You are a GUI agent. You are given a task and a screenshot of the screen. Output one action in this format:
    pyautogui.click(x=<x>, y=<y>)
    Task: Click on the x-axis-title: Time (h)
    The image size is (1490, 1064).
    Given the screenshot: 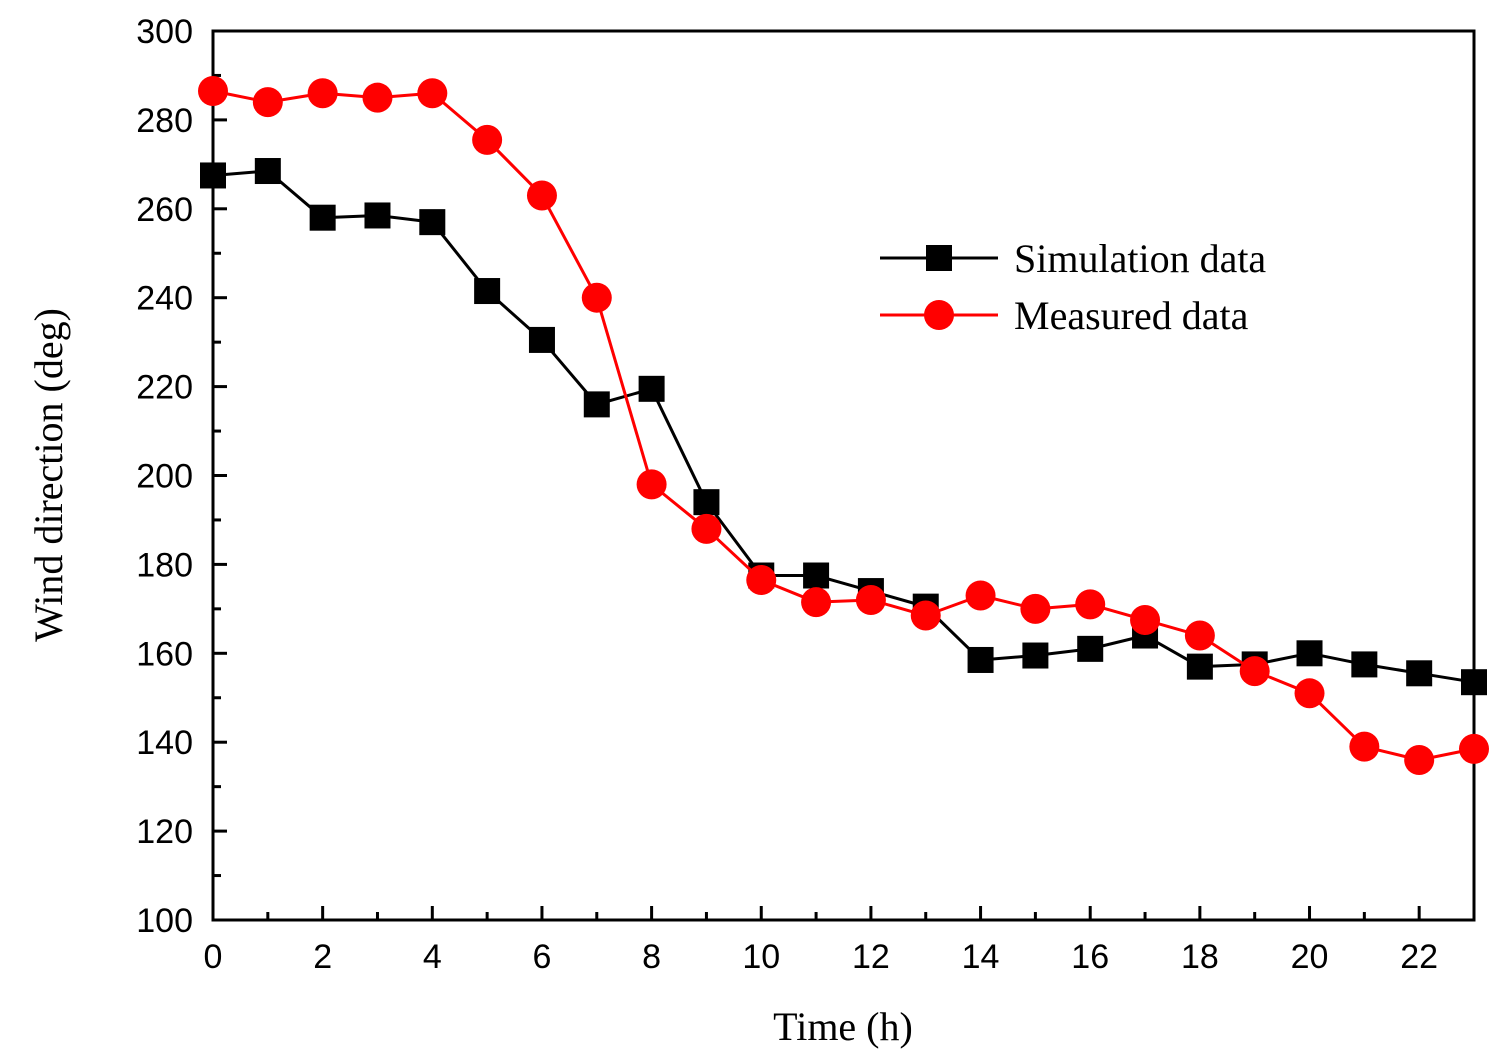 What is the action you would take?
    pyautogui.click(x=843, y=1026)
    